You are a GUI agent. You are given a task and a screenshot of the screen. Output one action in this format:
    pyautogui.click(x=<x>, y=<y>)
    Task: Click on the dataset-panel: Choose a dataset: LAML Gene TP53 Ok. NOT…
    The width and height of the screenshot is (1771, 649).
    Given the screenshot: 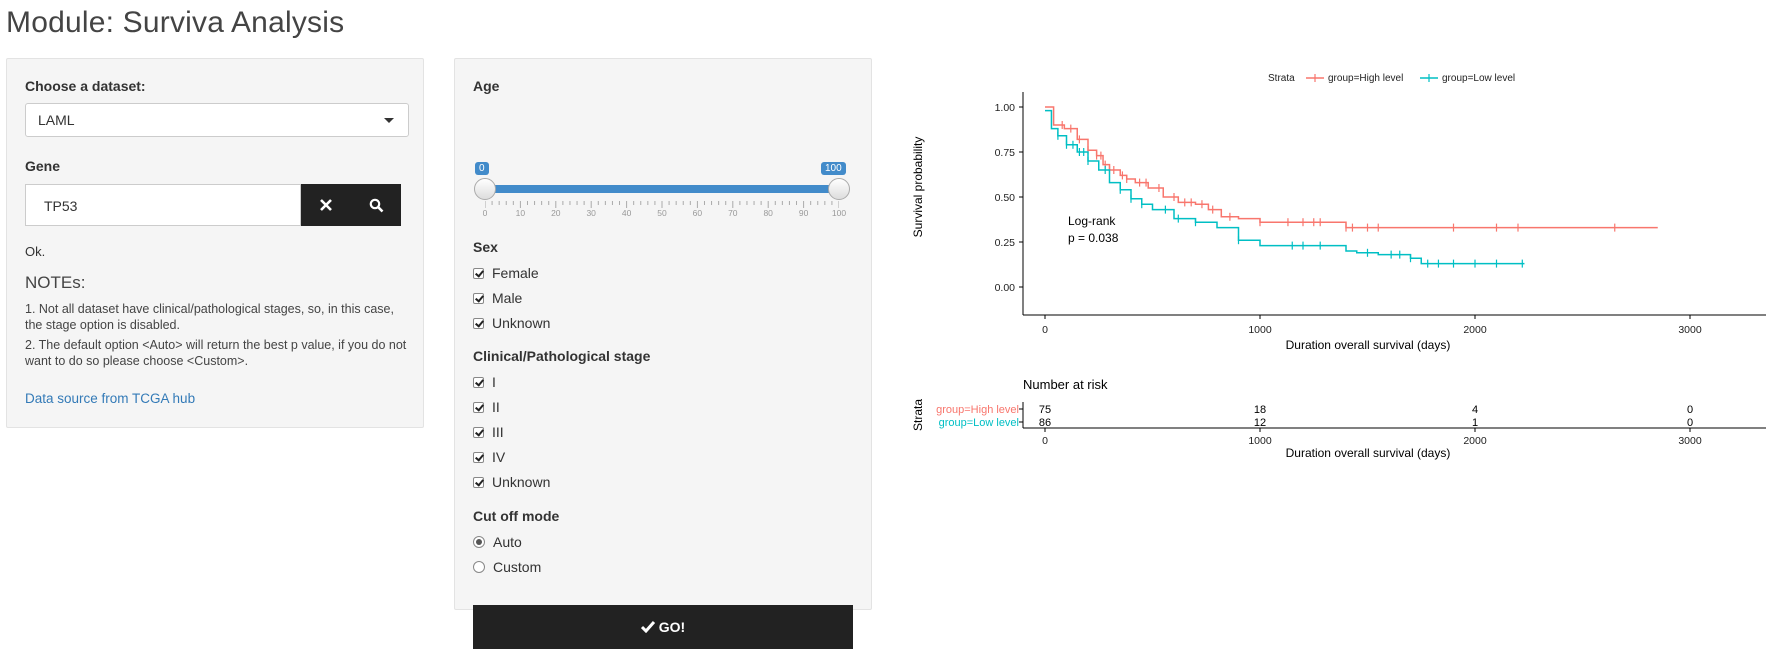 What is the action you would take?
    pyautogui.click(x=215, y=243)
    